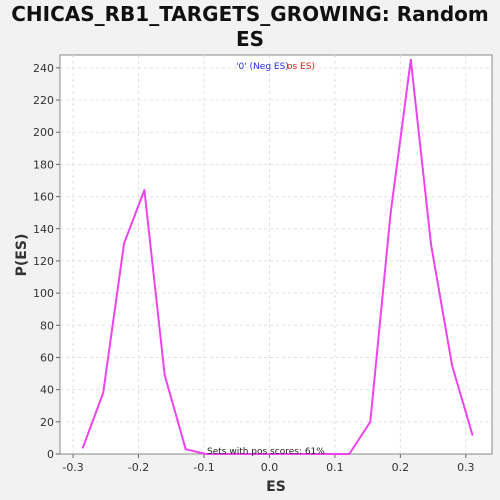 The height and width of the screenshot is (500, 500). I want to click on x-tick-label: 0.0, so click(270, 467).